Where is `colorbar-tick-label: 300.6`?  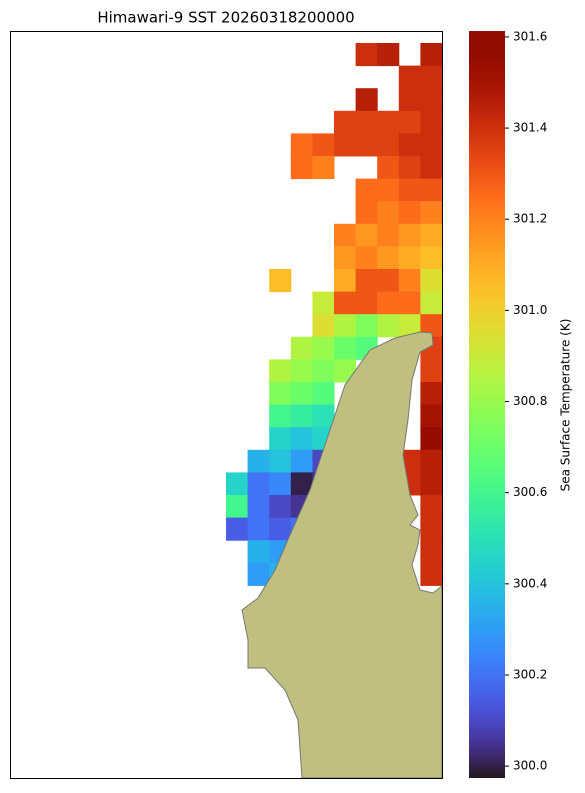 colorbar-tick-label: 300.6 is located at coordinates (530, 492).